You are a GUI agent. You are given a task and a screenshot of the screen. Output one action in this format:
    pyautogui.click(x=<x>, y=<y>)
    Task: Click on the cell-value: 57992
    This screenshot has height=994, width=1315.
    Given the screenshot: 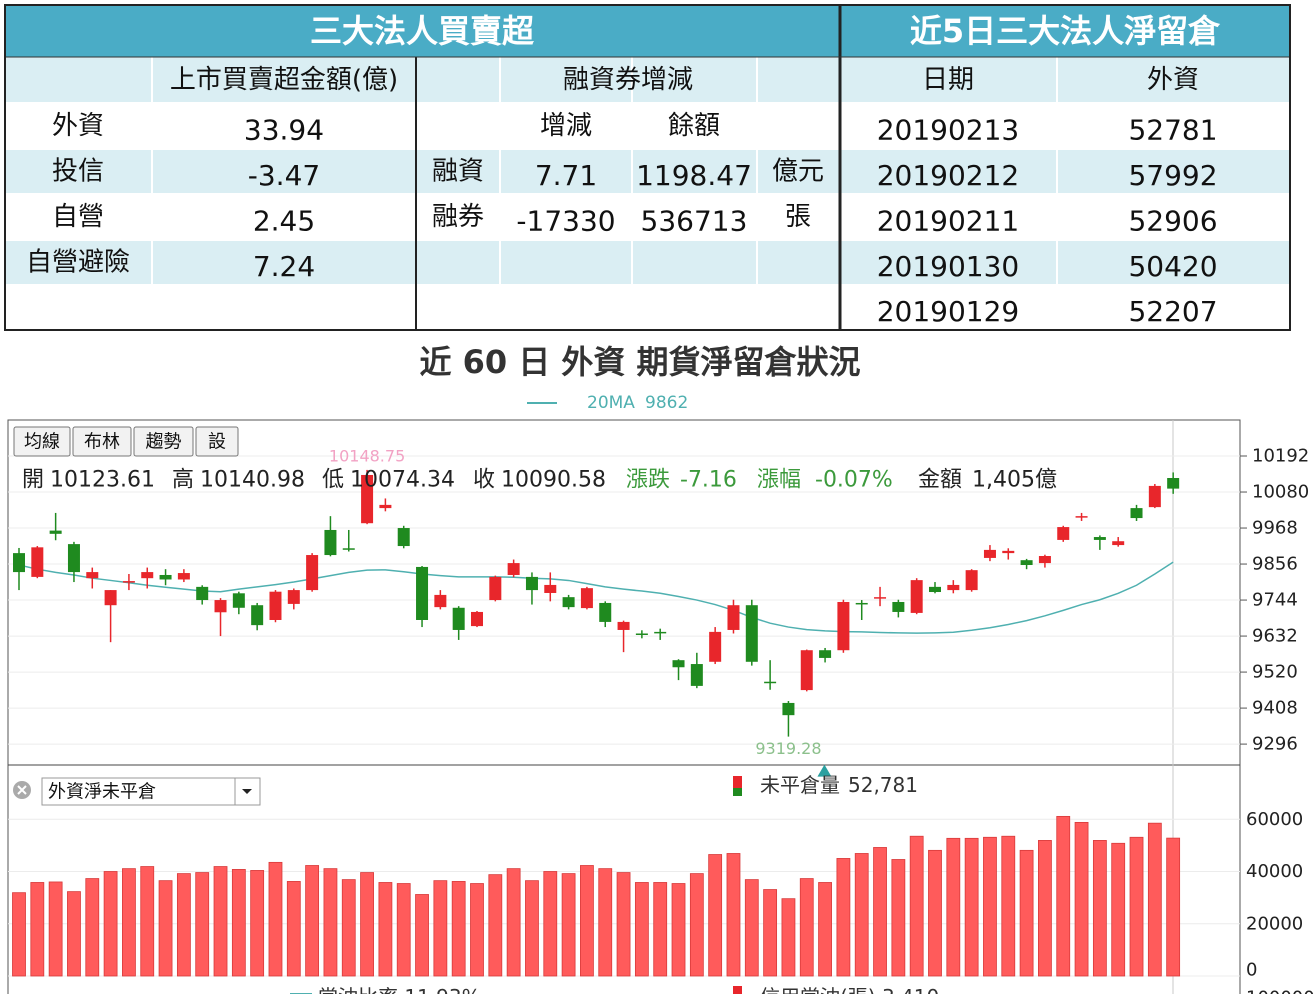 What is the action you would take?
    pyautogui.click(x=1172, y=175)
    